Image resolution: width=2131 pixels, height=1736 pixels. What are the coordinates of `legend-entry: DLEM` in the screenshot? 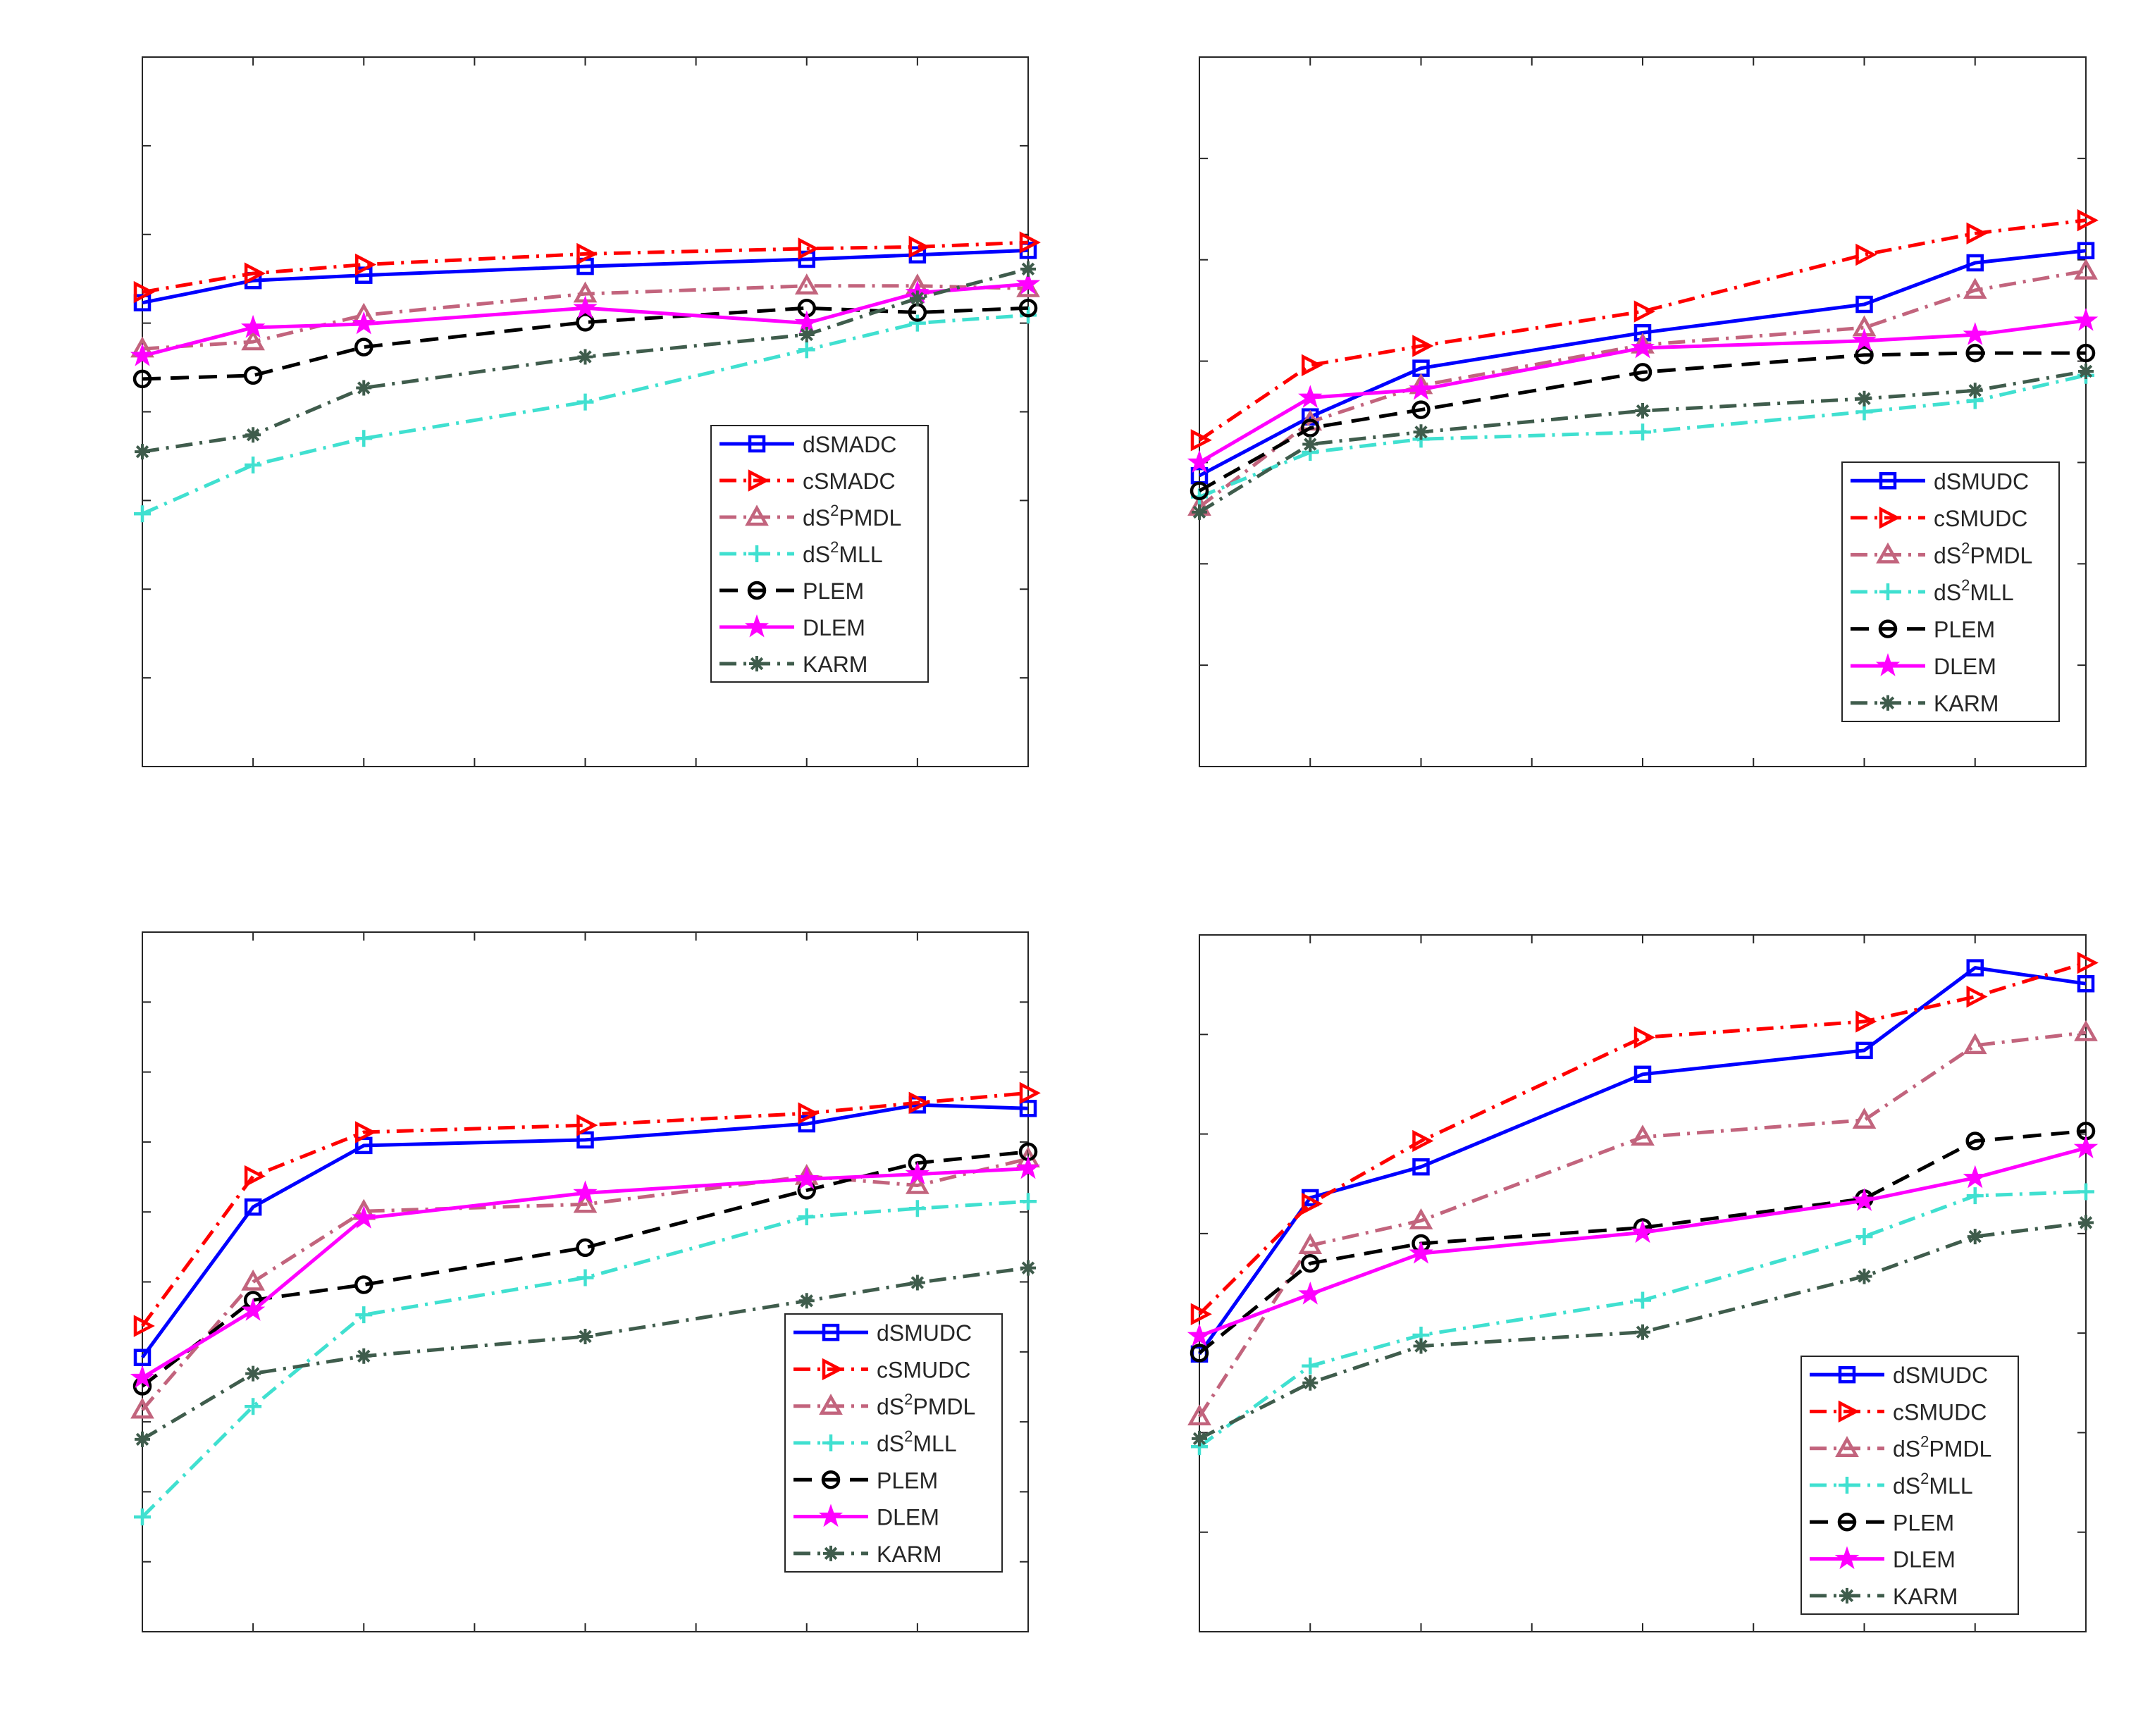 It's located at (1965, 666).